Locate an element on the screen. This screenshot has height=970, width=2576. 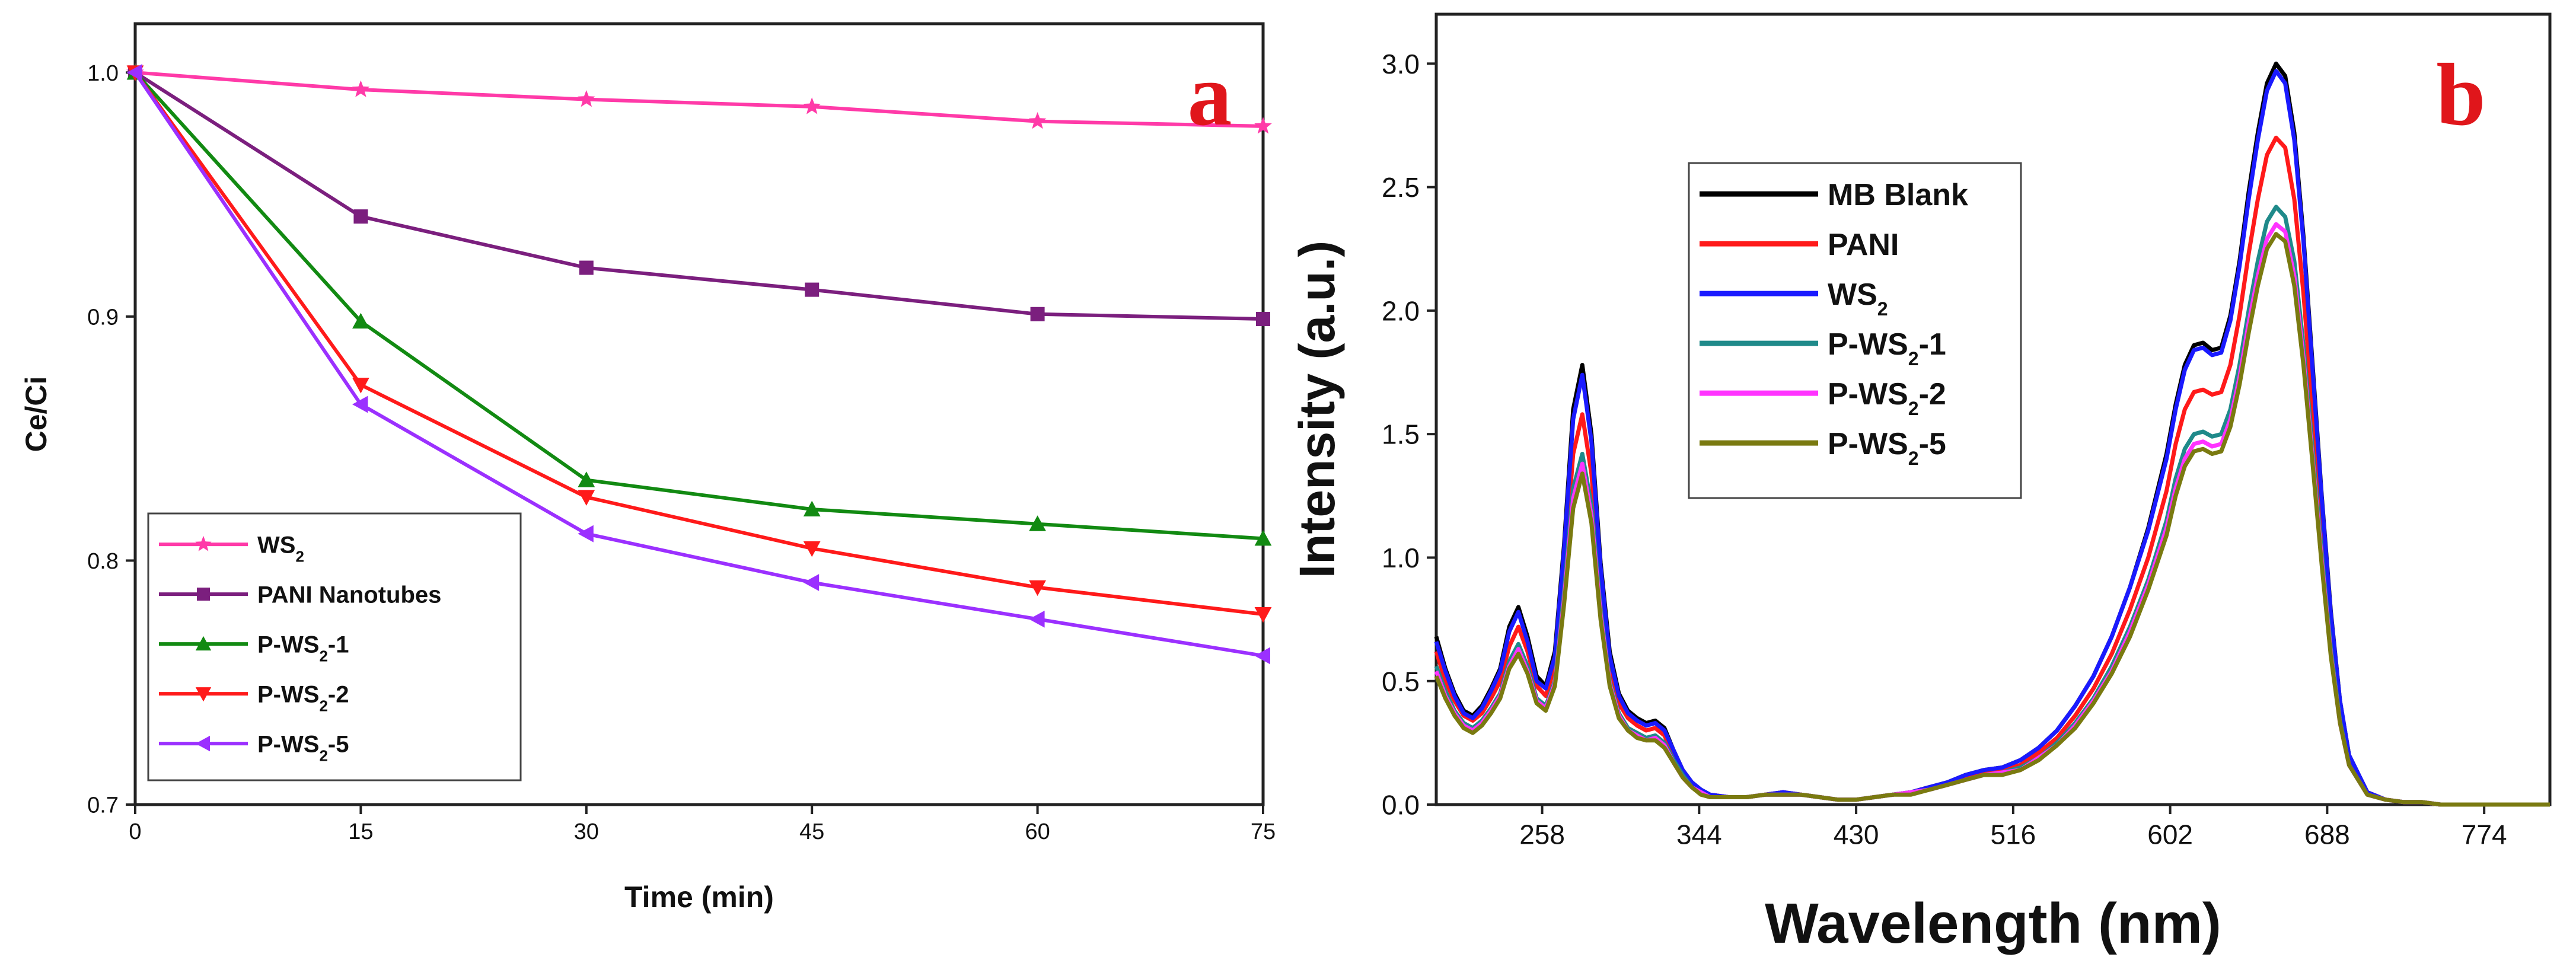
y-tick-label: 0.8 is located at coordinates (103, 561).